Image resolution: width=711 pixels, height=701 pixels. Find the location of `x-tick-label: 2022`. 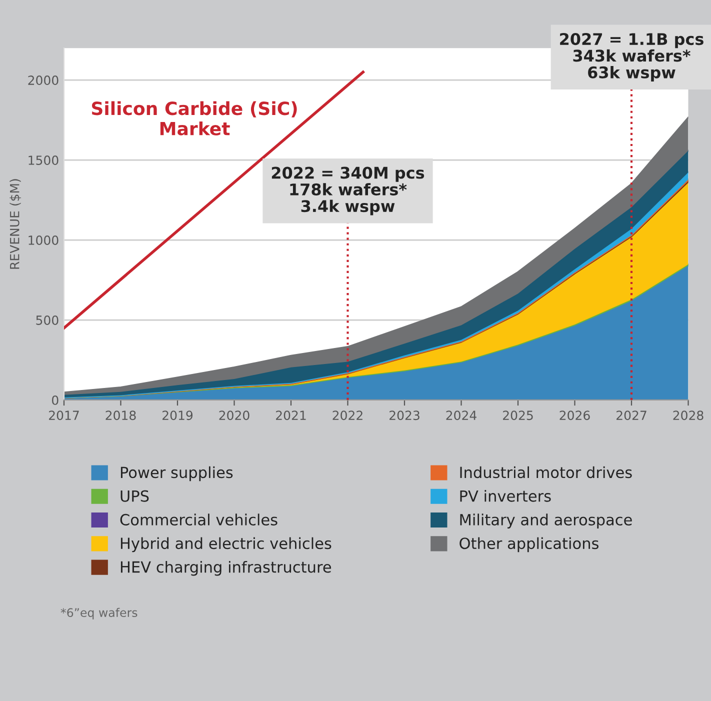

x-tick-label: 2022 is located at coordinates (347, 415).